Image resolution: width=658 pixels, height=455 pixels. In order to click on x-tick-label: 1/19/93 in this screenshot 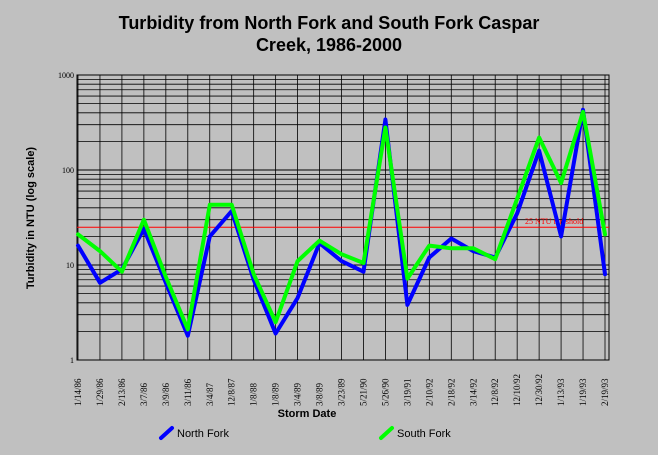, I will do `click(583, 392)`.